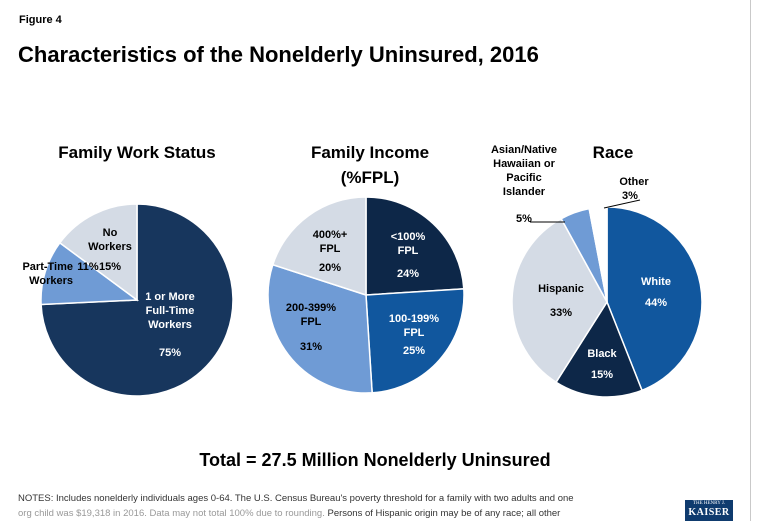  I want to click on slice-label-2-hispanic: Hispanic, so click(561, 289).